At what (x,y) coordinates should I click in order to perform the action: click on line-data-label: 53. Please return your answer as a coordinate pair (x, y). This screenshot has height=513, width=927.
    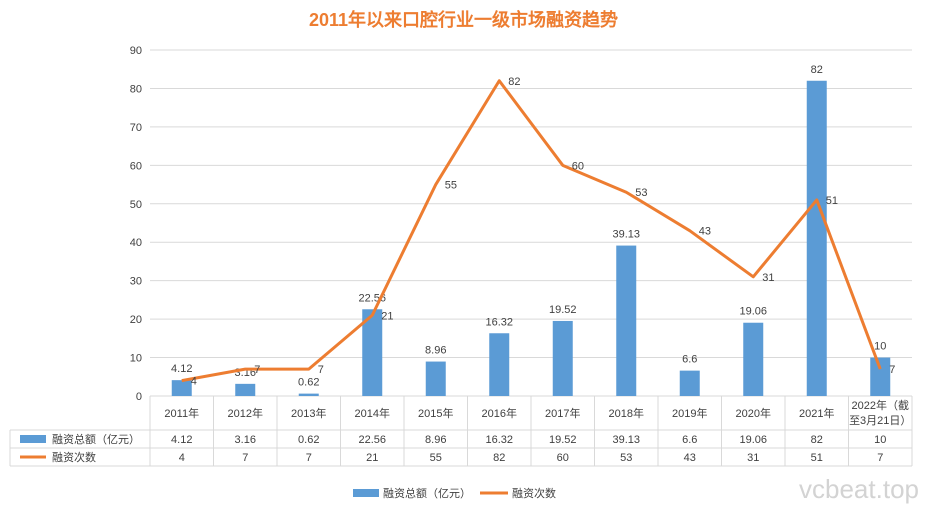
    Looking at the image, I should click on (641, 193).